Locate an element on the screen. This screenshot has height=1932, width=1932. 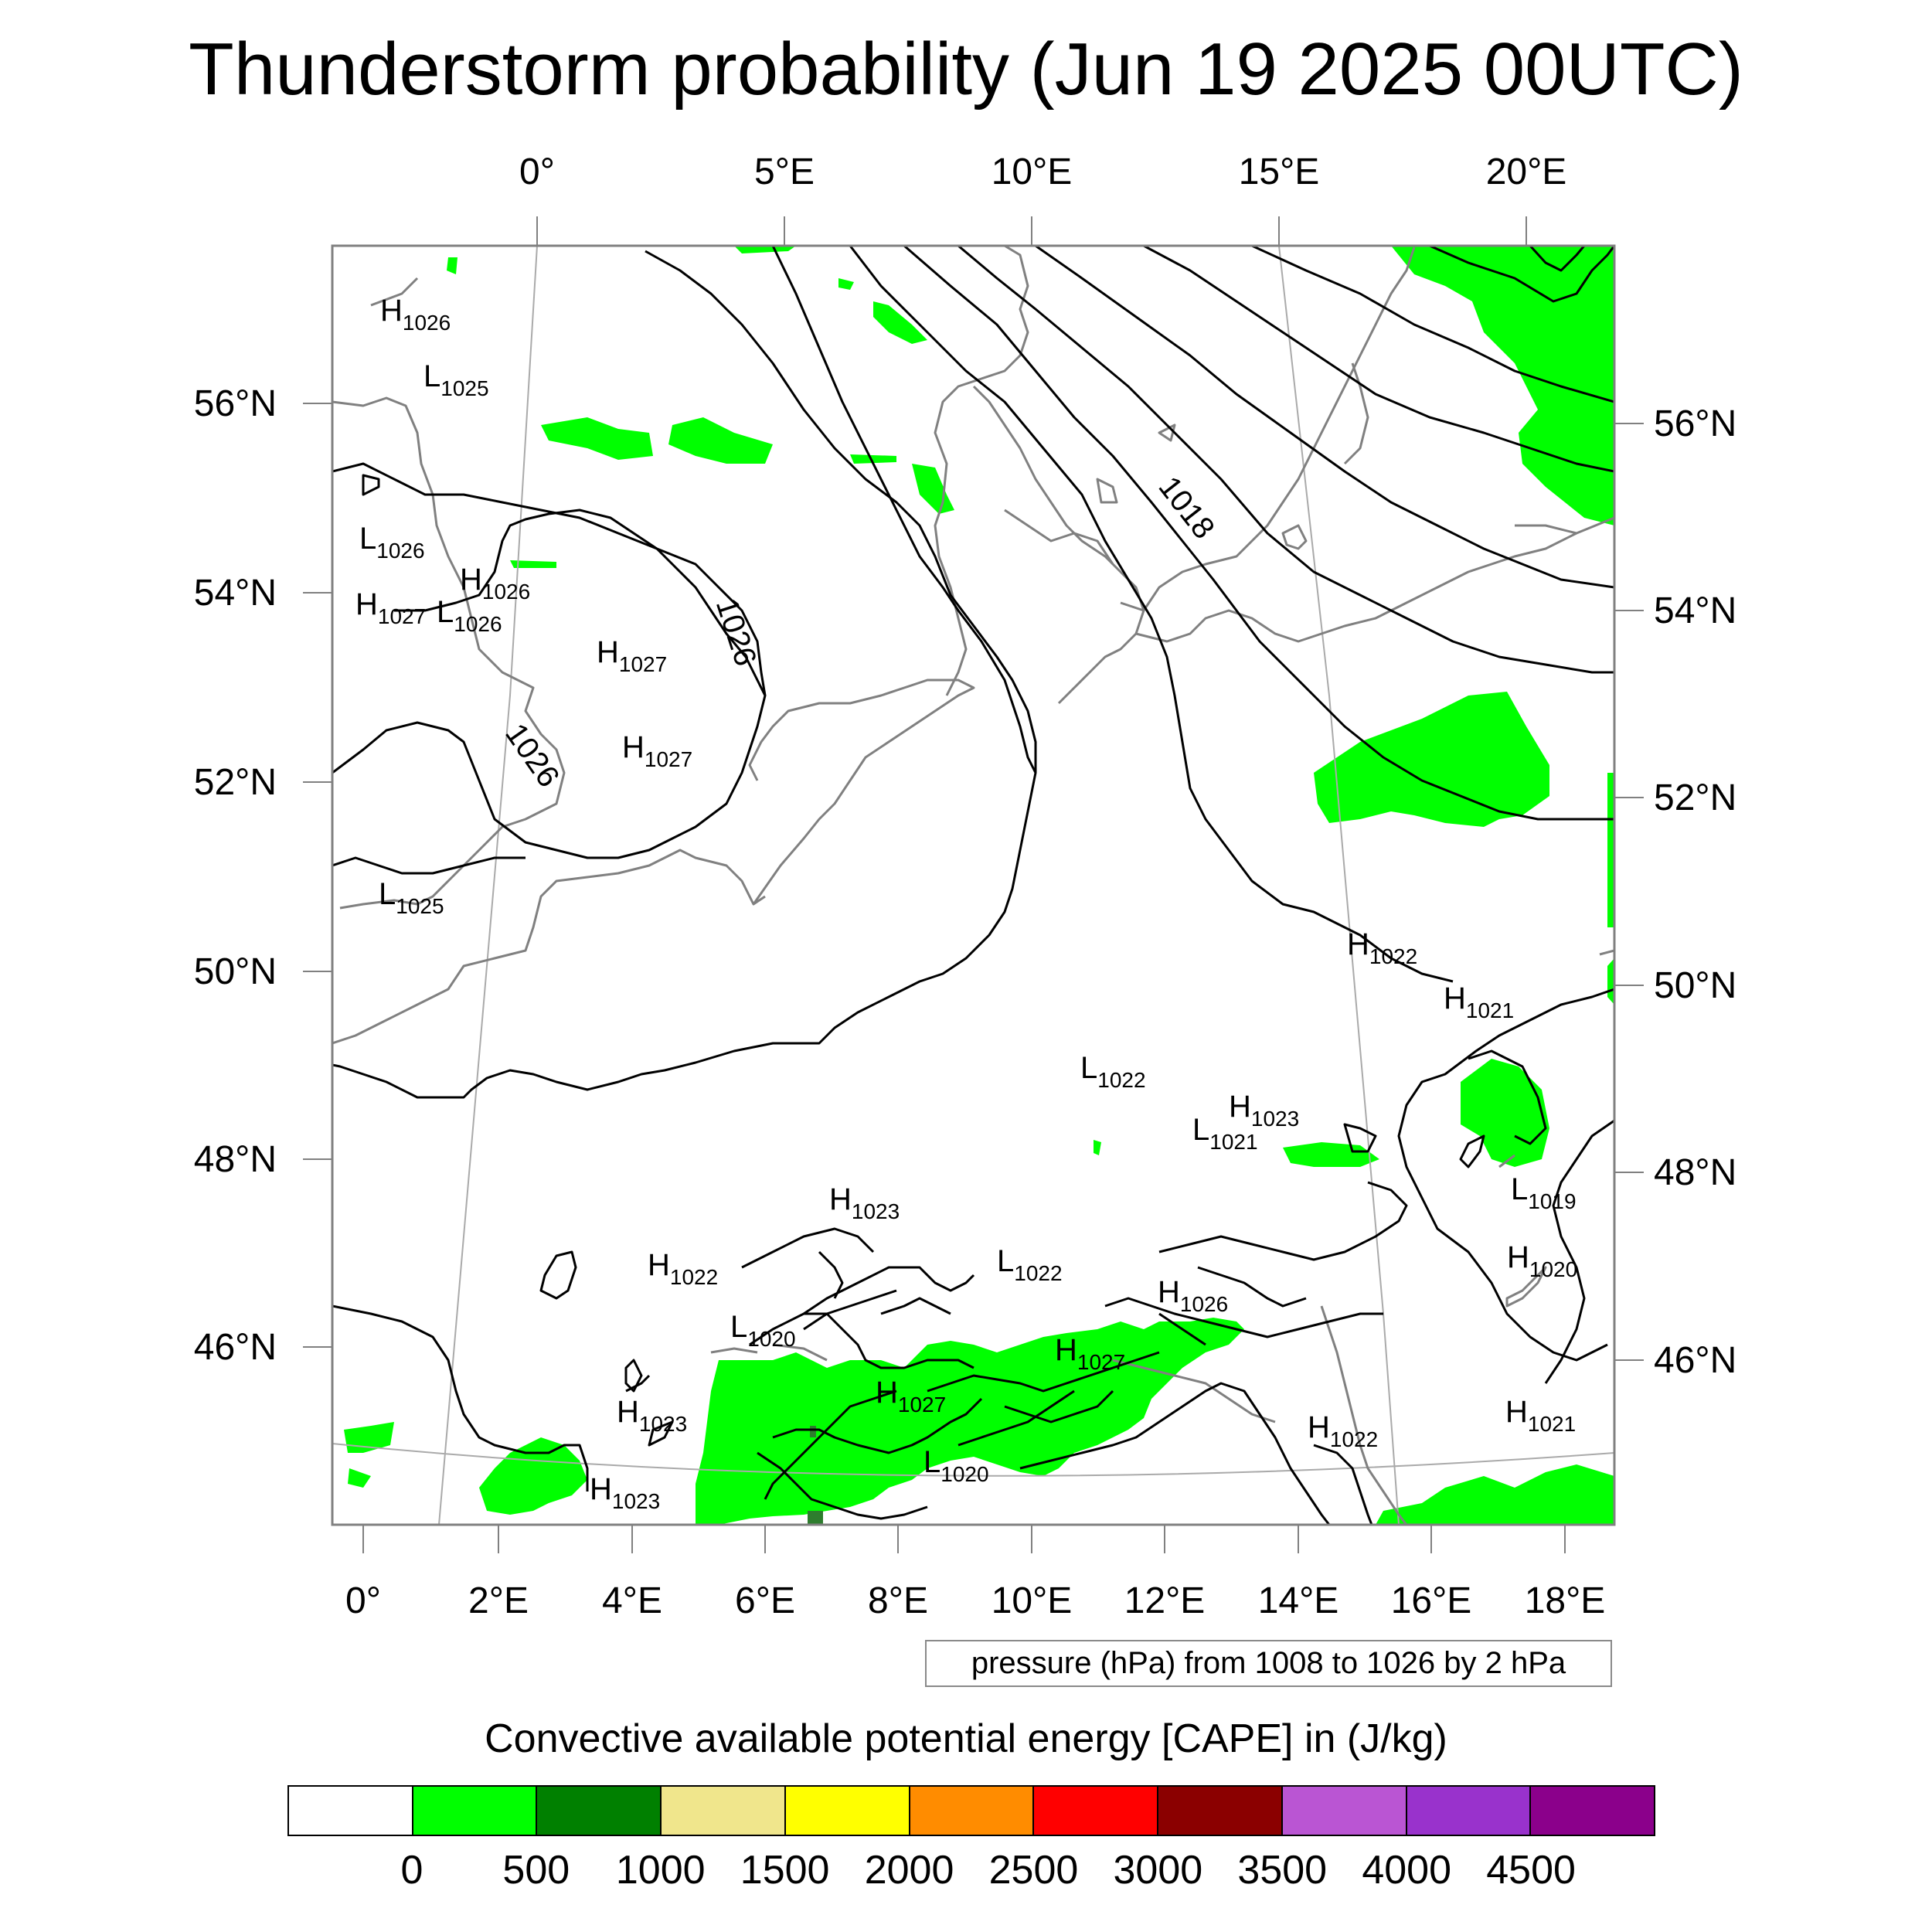
cape-colorbar is located at coordinates (971, 1811).